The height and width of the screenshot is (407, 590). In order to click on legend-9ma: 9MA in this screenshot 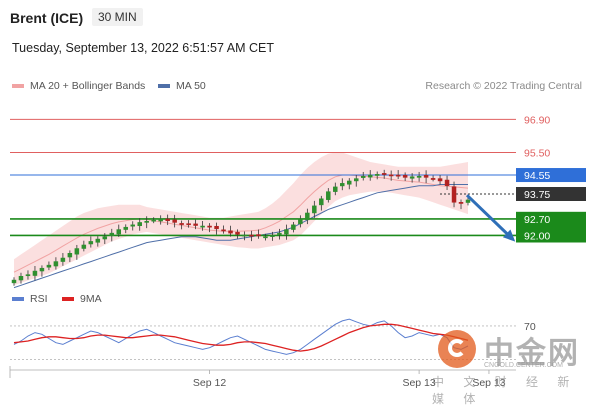, I will do `click(82, 299)`.